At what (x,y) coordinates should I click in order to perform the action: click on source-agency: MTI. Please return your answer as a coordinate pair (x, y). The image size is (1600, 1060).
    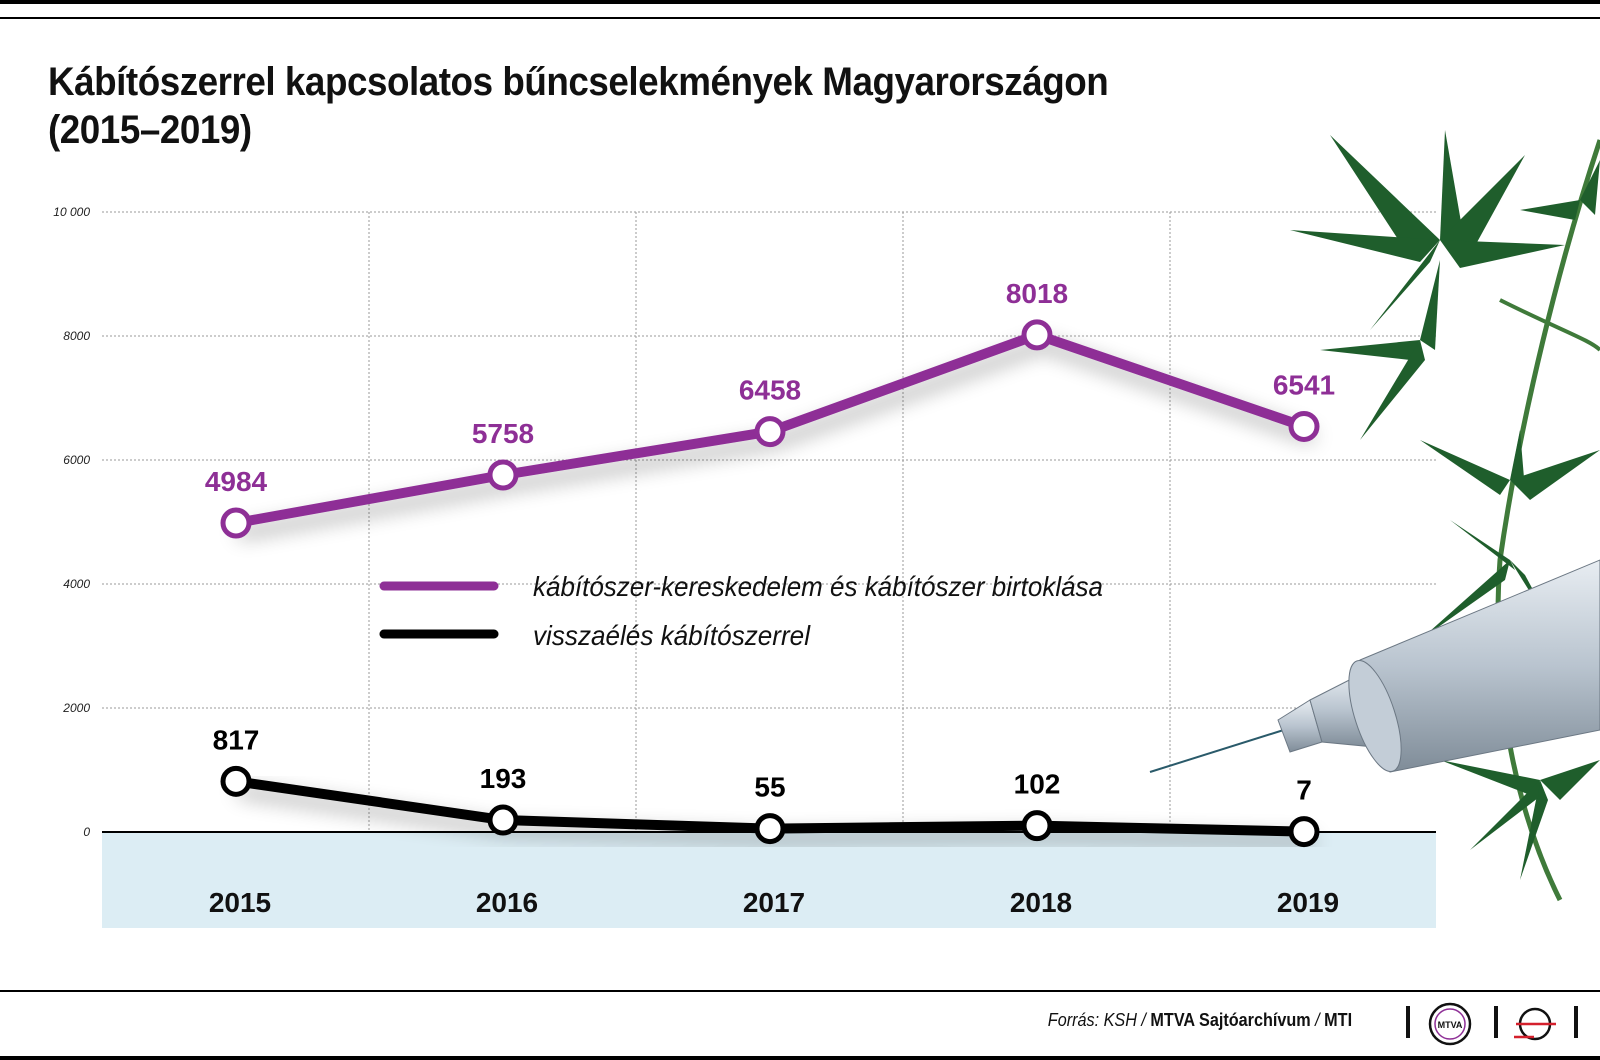
    Looking at the image, I should click on (1338, 1020).